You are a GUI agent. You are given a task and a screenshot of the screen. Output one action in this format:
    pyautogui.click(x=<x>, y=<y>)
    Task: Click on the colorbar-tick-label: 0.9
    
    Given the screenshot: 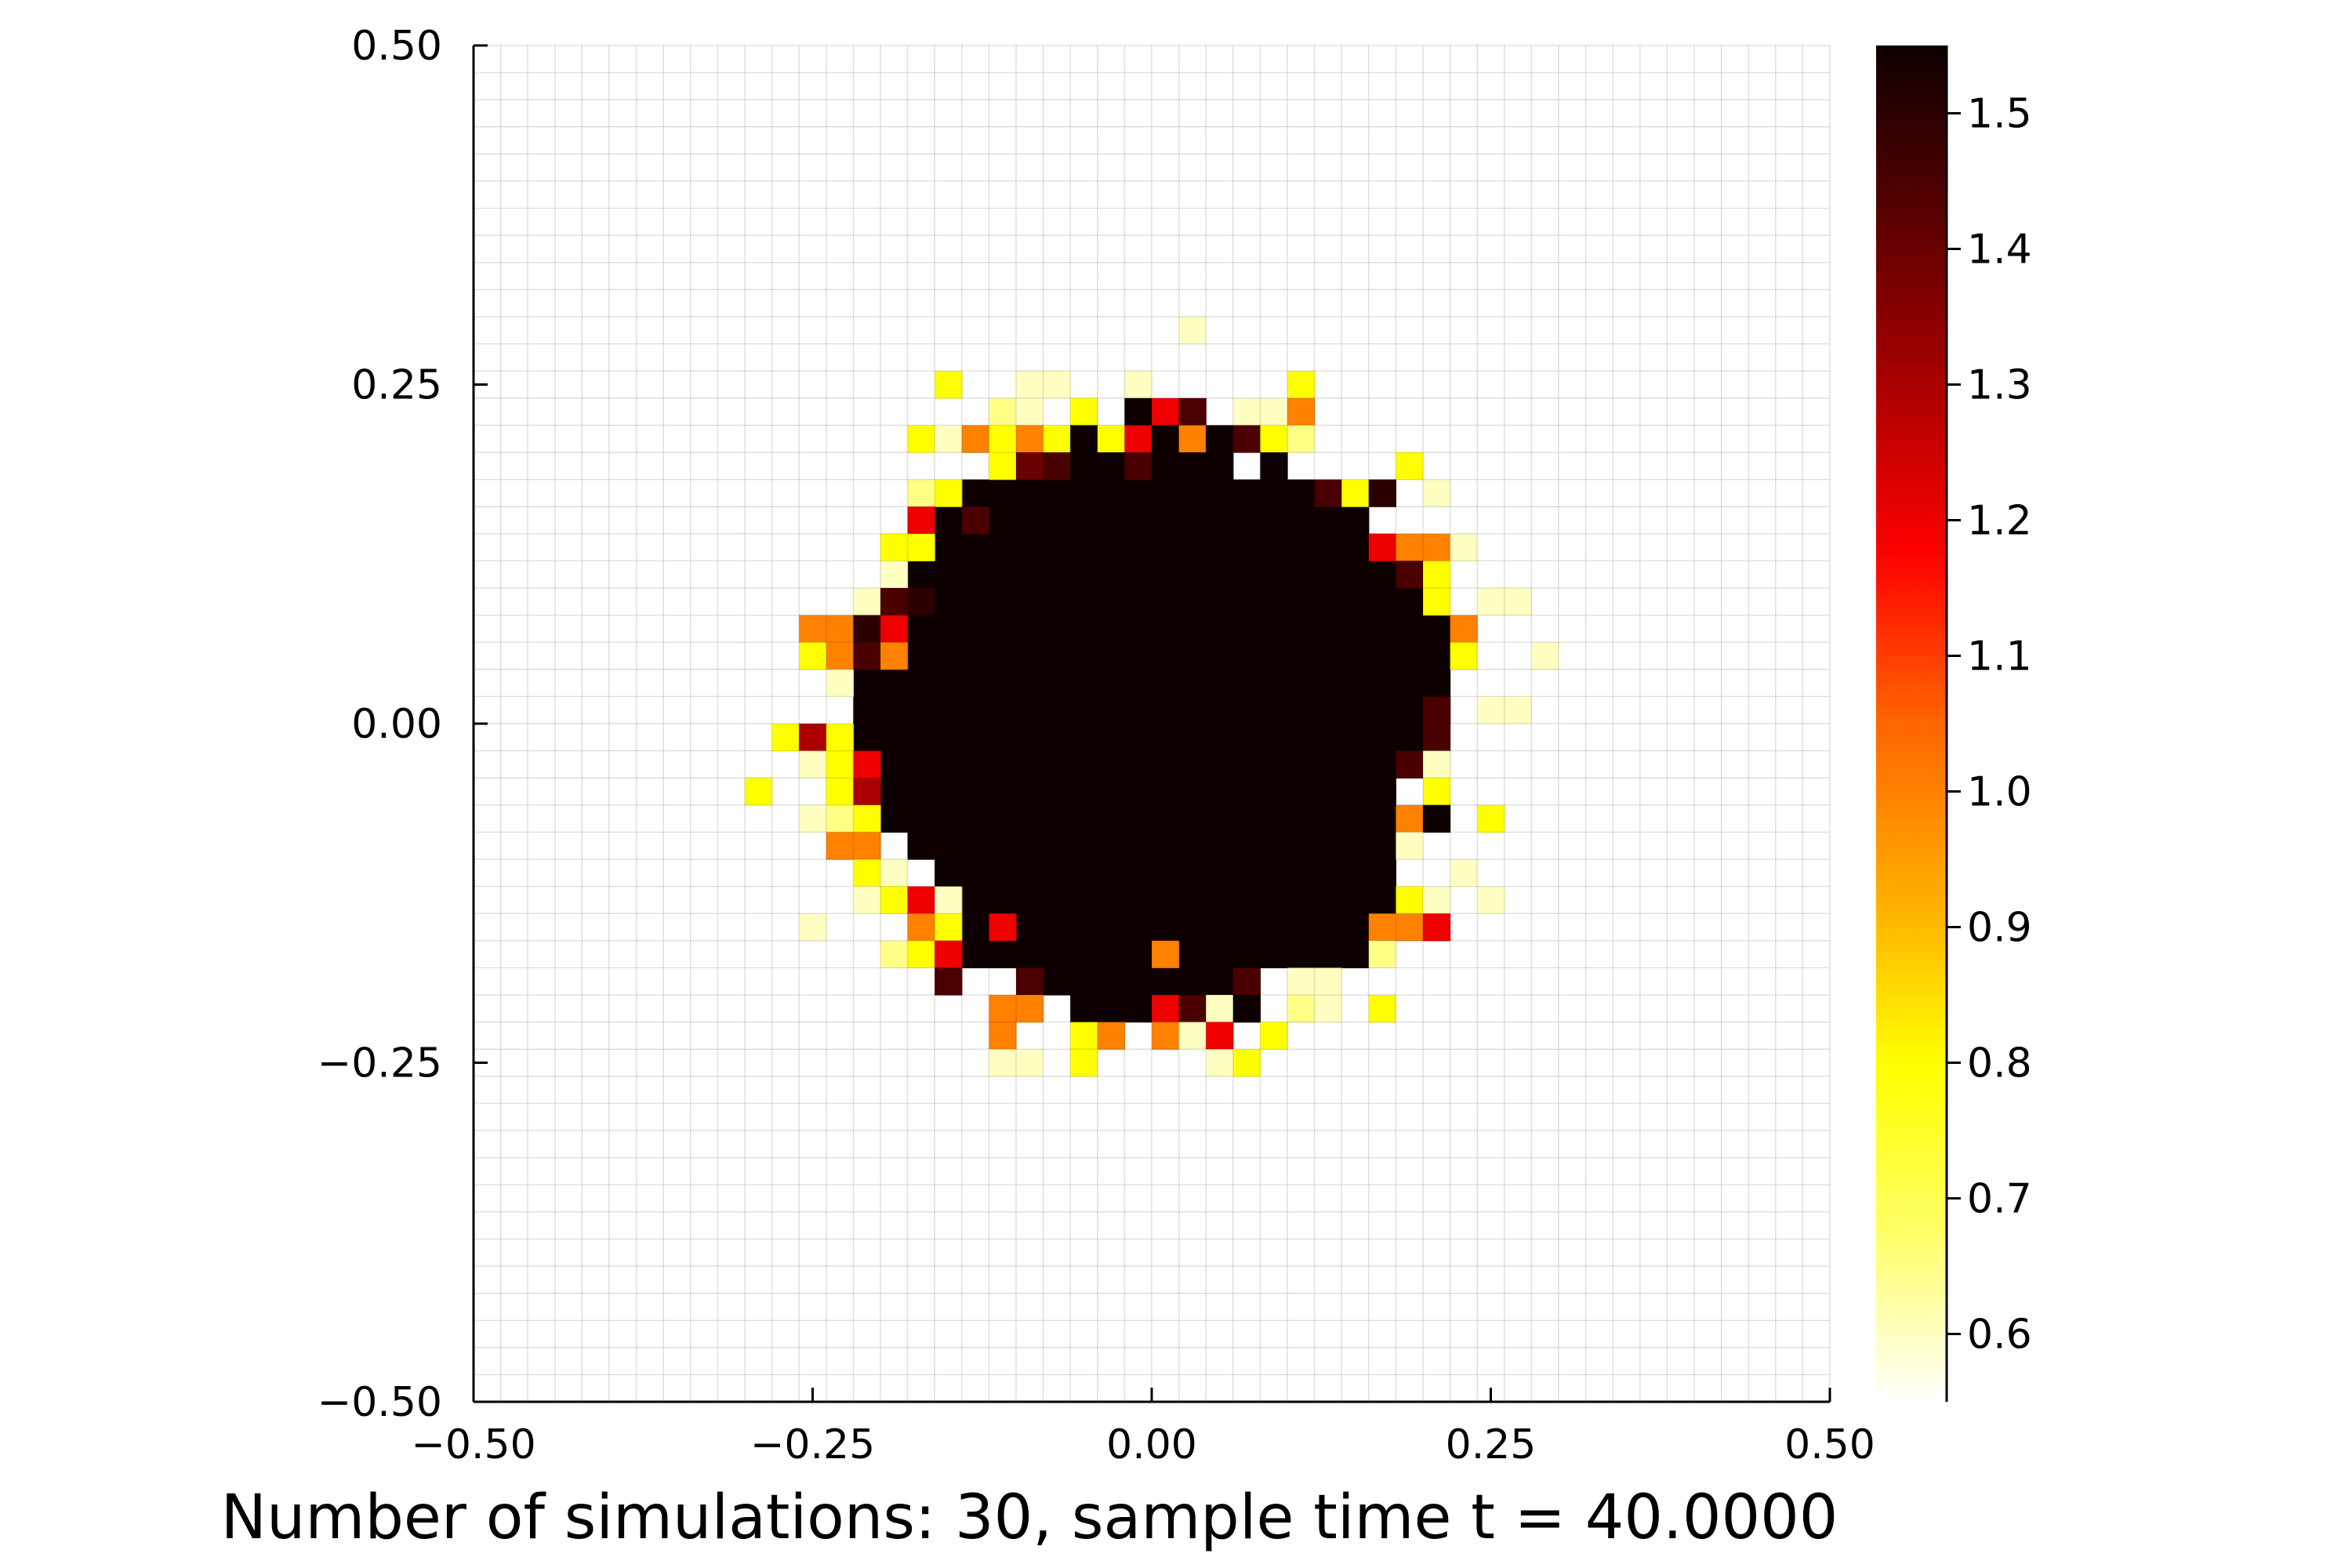 What is the action you would take?
    pyautogui.click(x=2000, y=928)
    